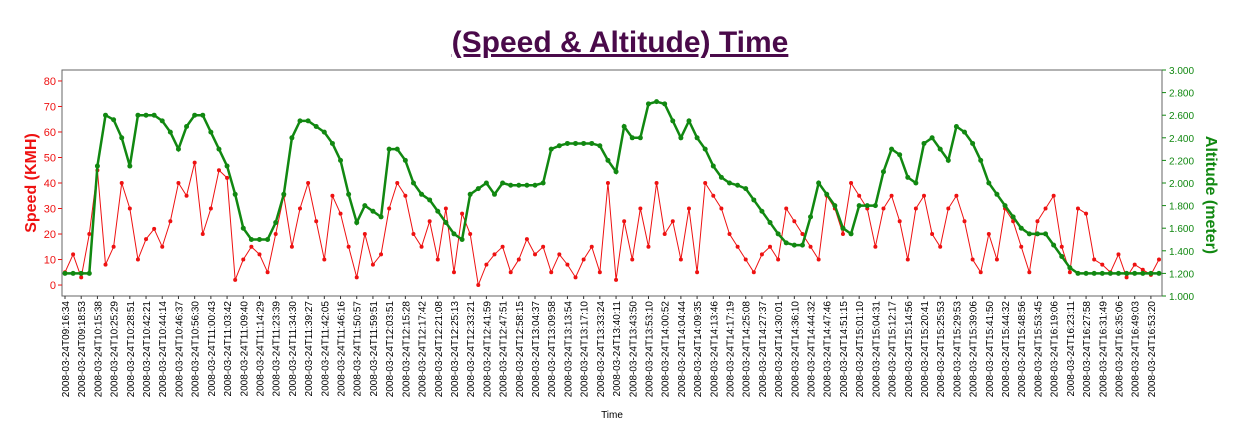  Describe the element at coordinates (115, 349) in the screenshot. I see `x-tick-label: 2008-03-24T10:25:29` at that location.